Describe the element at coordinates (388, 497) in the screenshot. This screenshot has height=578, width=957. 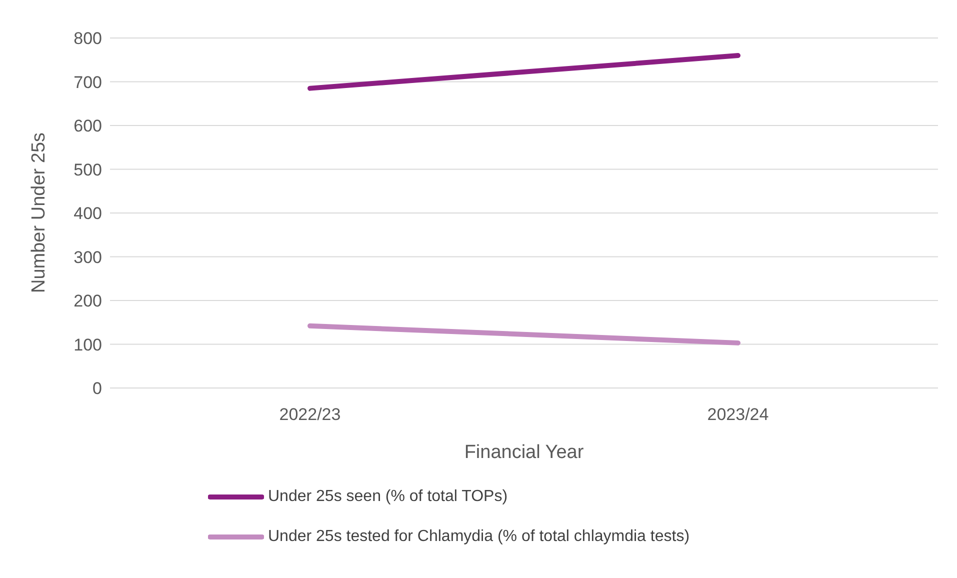
I see `legend-label: Under 25s seen (% of total TOPs)` at that location.